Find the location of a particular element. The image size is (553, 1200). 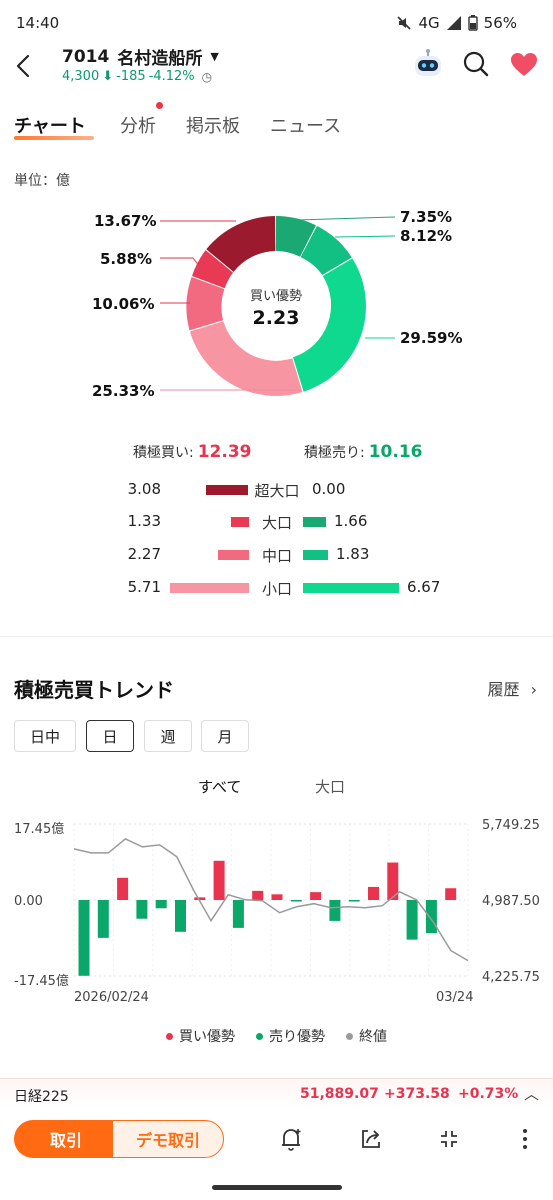

robot-icon is located at coordinates (428, 64).